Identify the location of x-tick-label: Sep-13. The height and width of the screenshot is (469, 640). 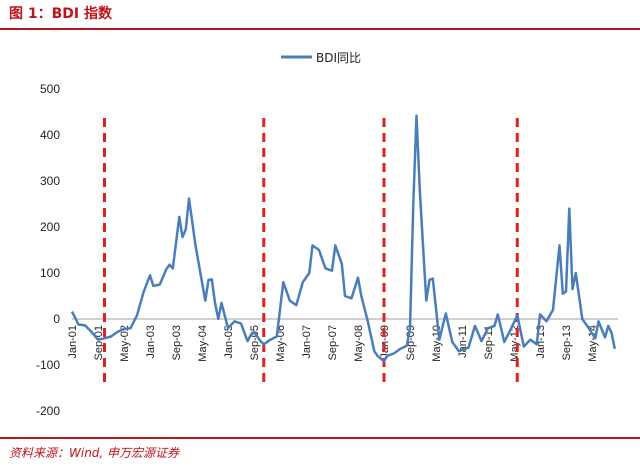
(567, 342).